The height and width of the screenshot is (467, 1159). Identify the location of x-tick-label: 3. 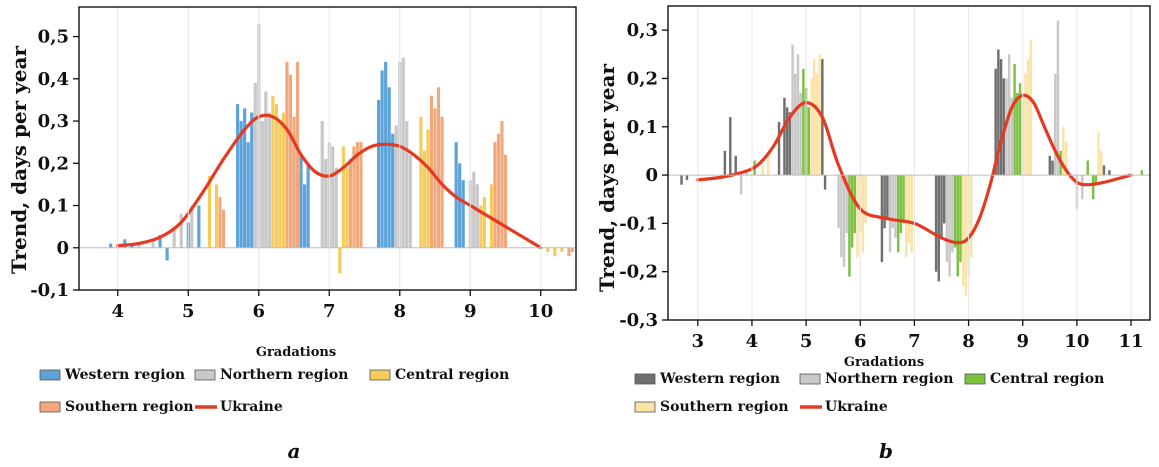
(698, 341).